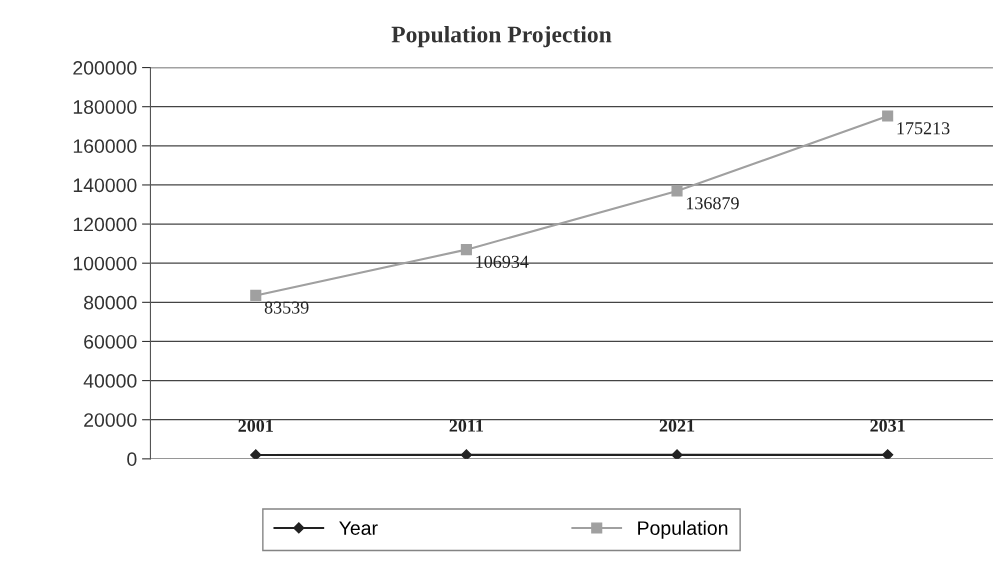  What do you see at coordinates (712, 203) in the screenshot?
I see `data-label: 136879` at bounding box center [712, 203].